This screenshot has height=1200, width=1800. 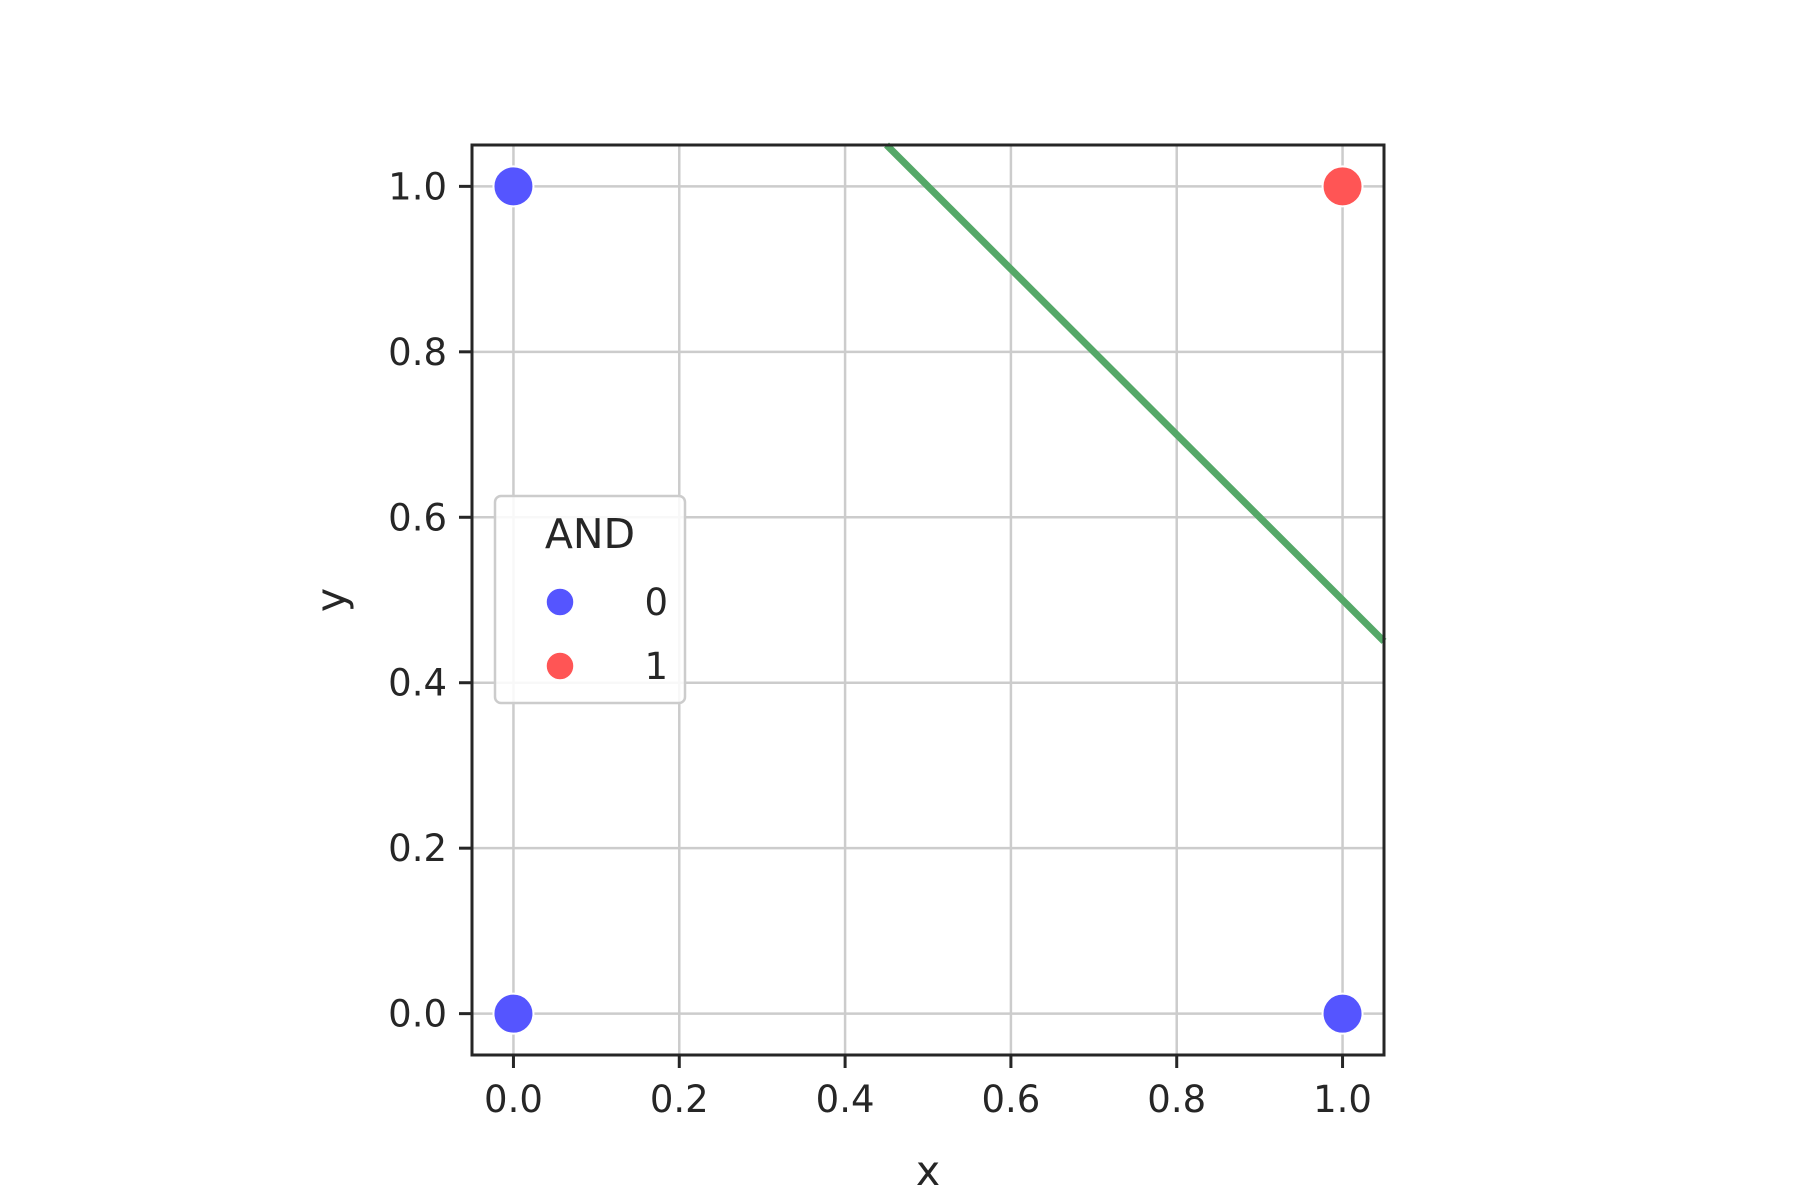 I want to click on y-tick-label: 0.2, so click(x=417, y=848).